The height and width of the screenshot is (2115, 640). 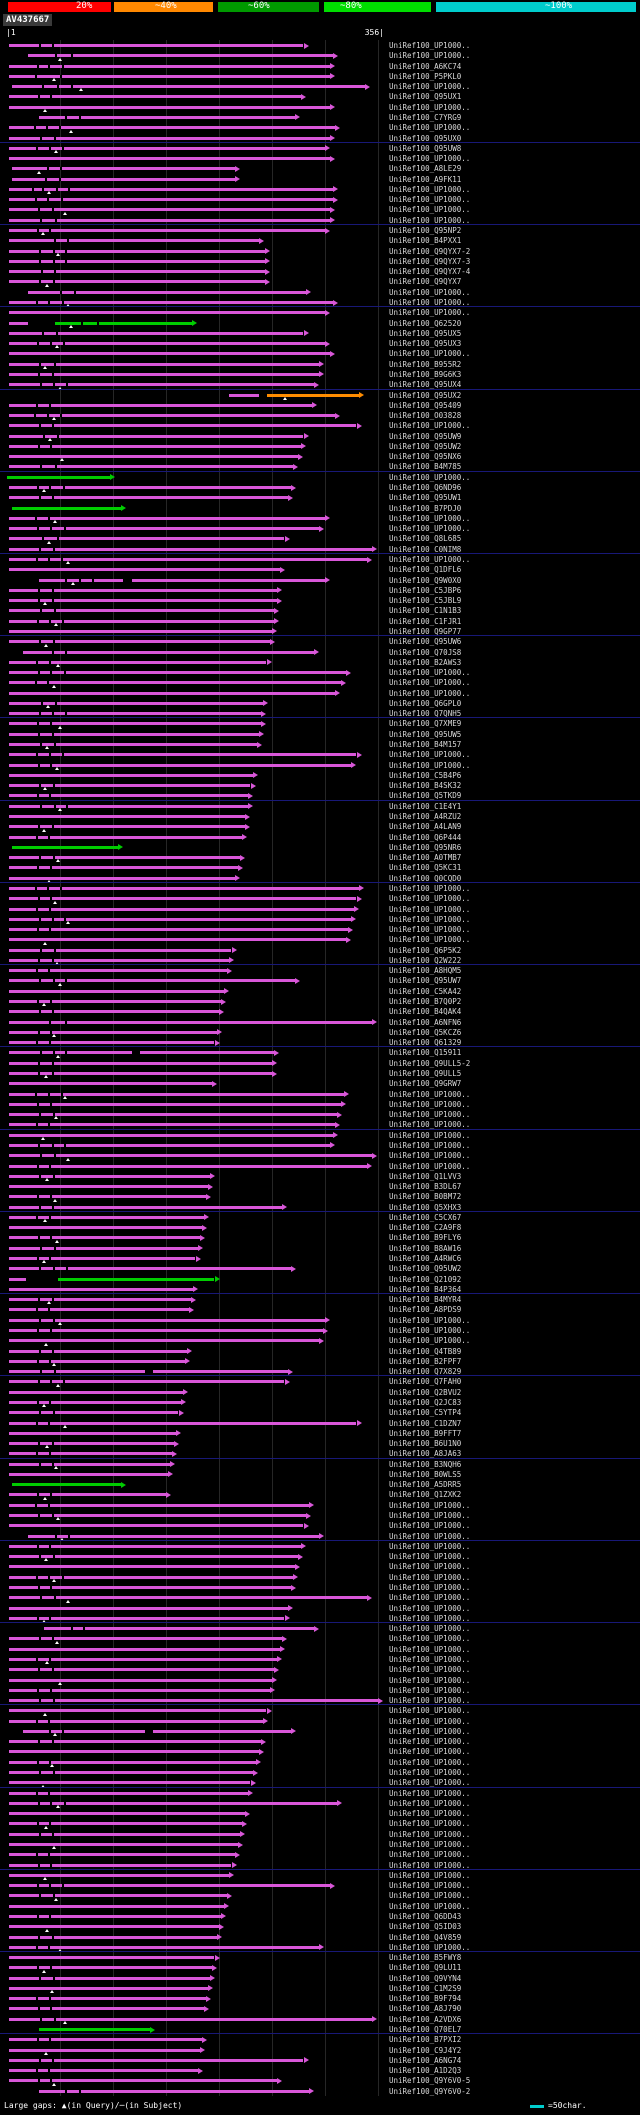 I want to click on hit-label: UniRef100_Q95UX3, so click(x=425, y=344).